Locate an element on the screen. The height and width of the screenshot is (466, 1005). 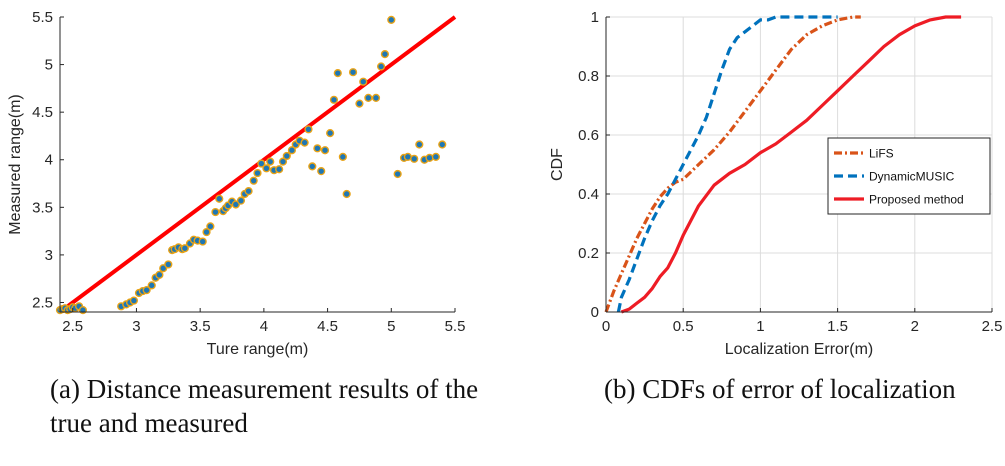
x-tick-label: 4 is located at coordinates (264, 326).